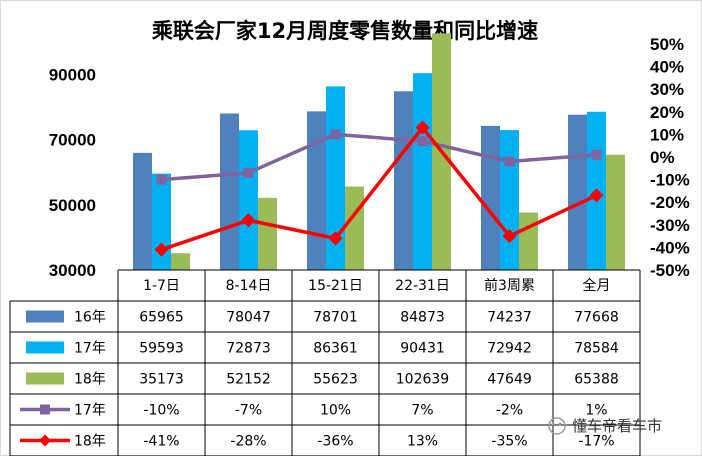 The height and width of the screenshot is (456, 702). What do you see at coordinates (335, 442) in the screenshot?
I see `data-label-4-2: -36%` at bounding box center [335, 442].